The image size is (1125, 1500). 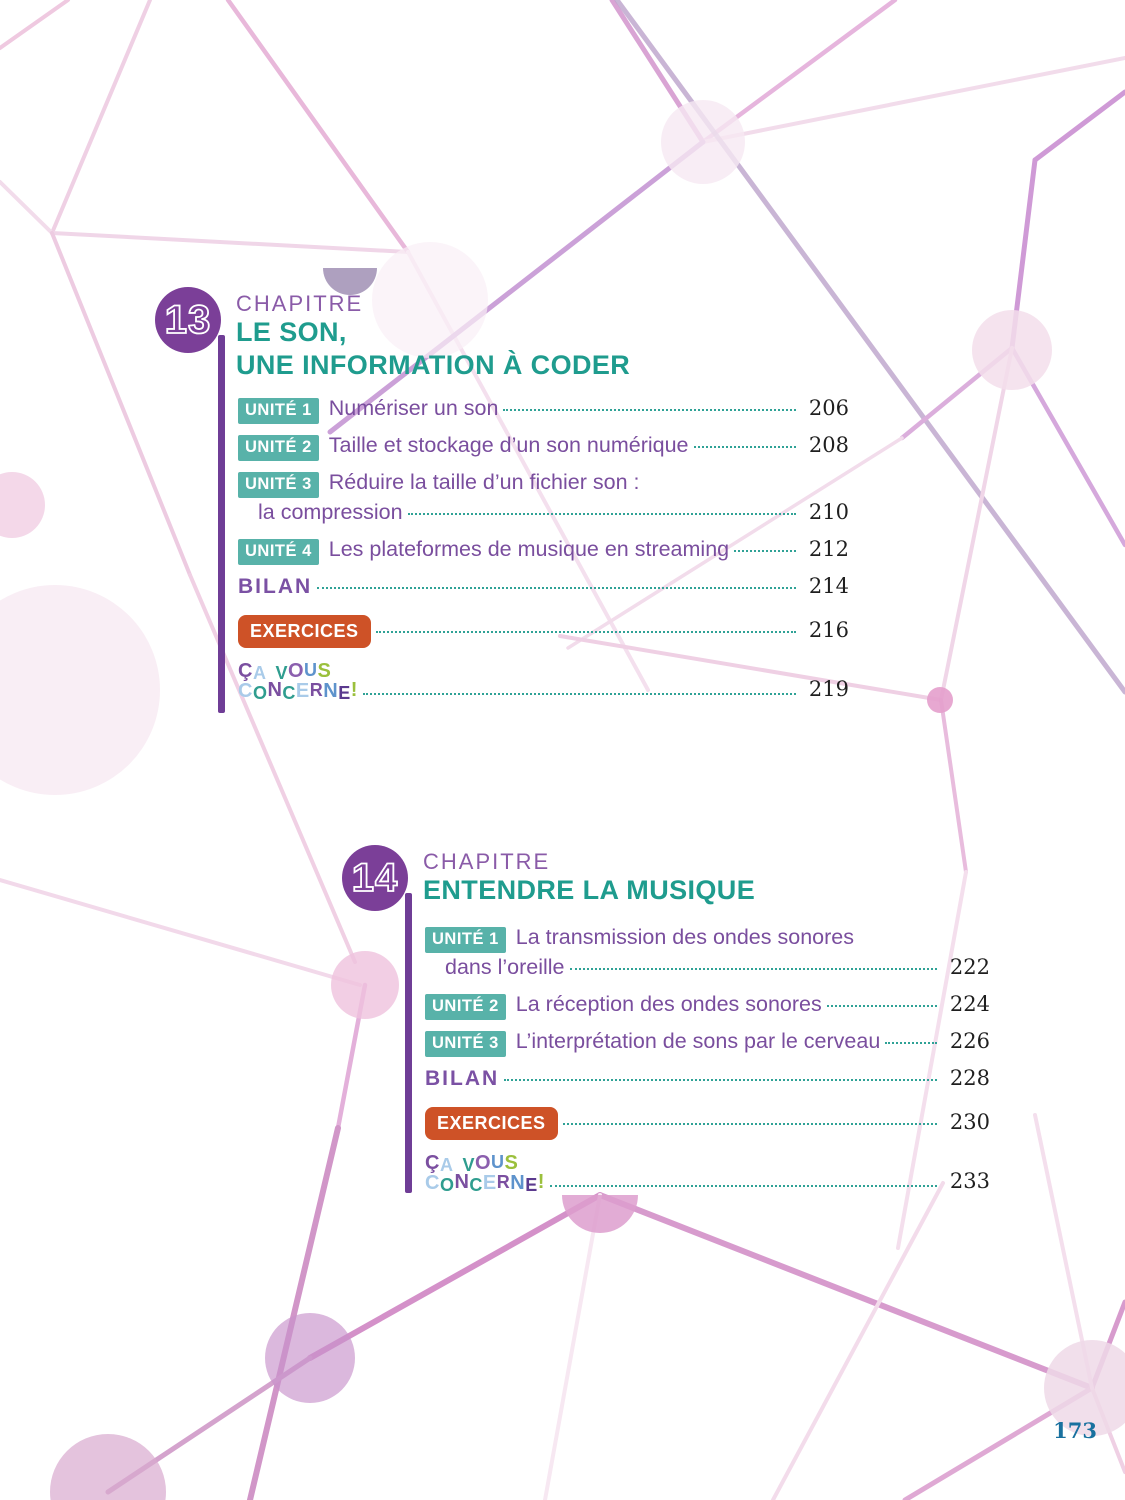 I want to click on entry-page-number: 228, so click(x=969, y=1078).